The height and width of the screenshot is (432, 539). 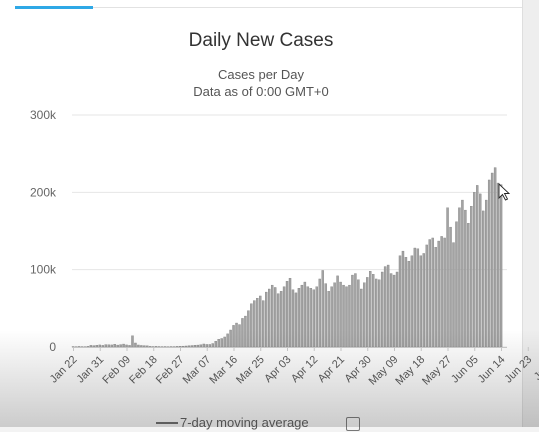 I want to click on x-tick-label: Jan 22, so click(x=64, y=370).